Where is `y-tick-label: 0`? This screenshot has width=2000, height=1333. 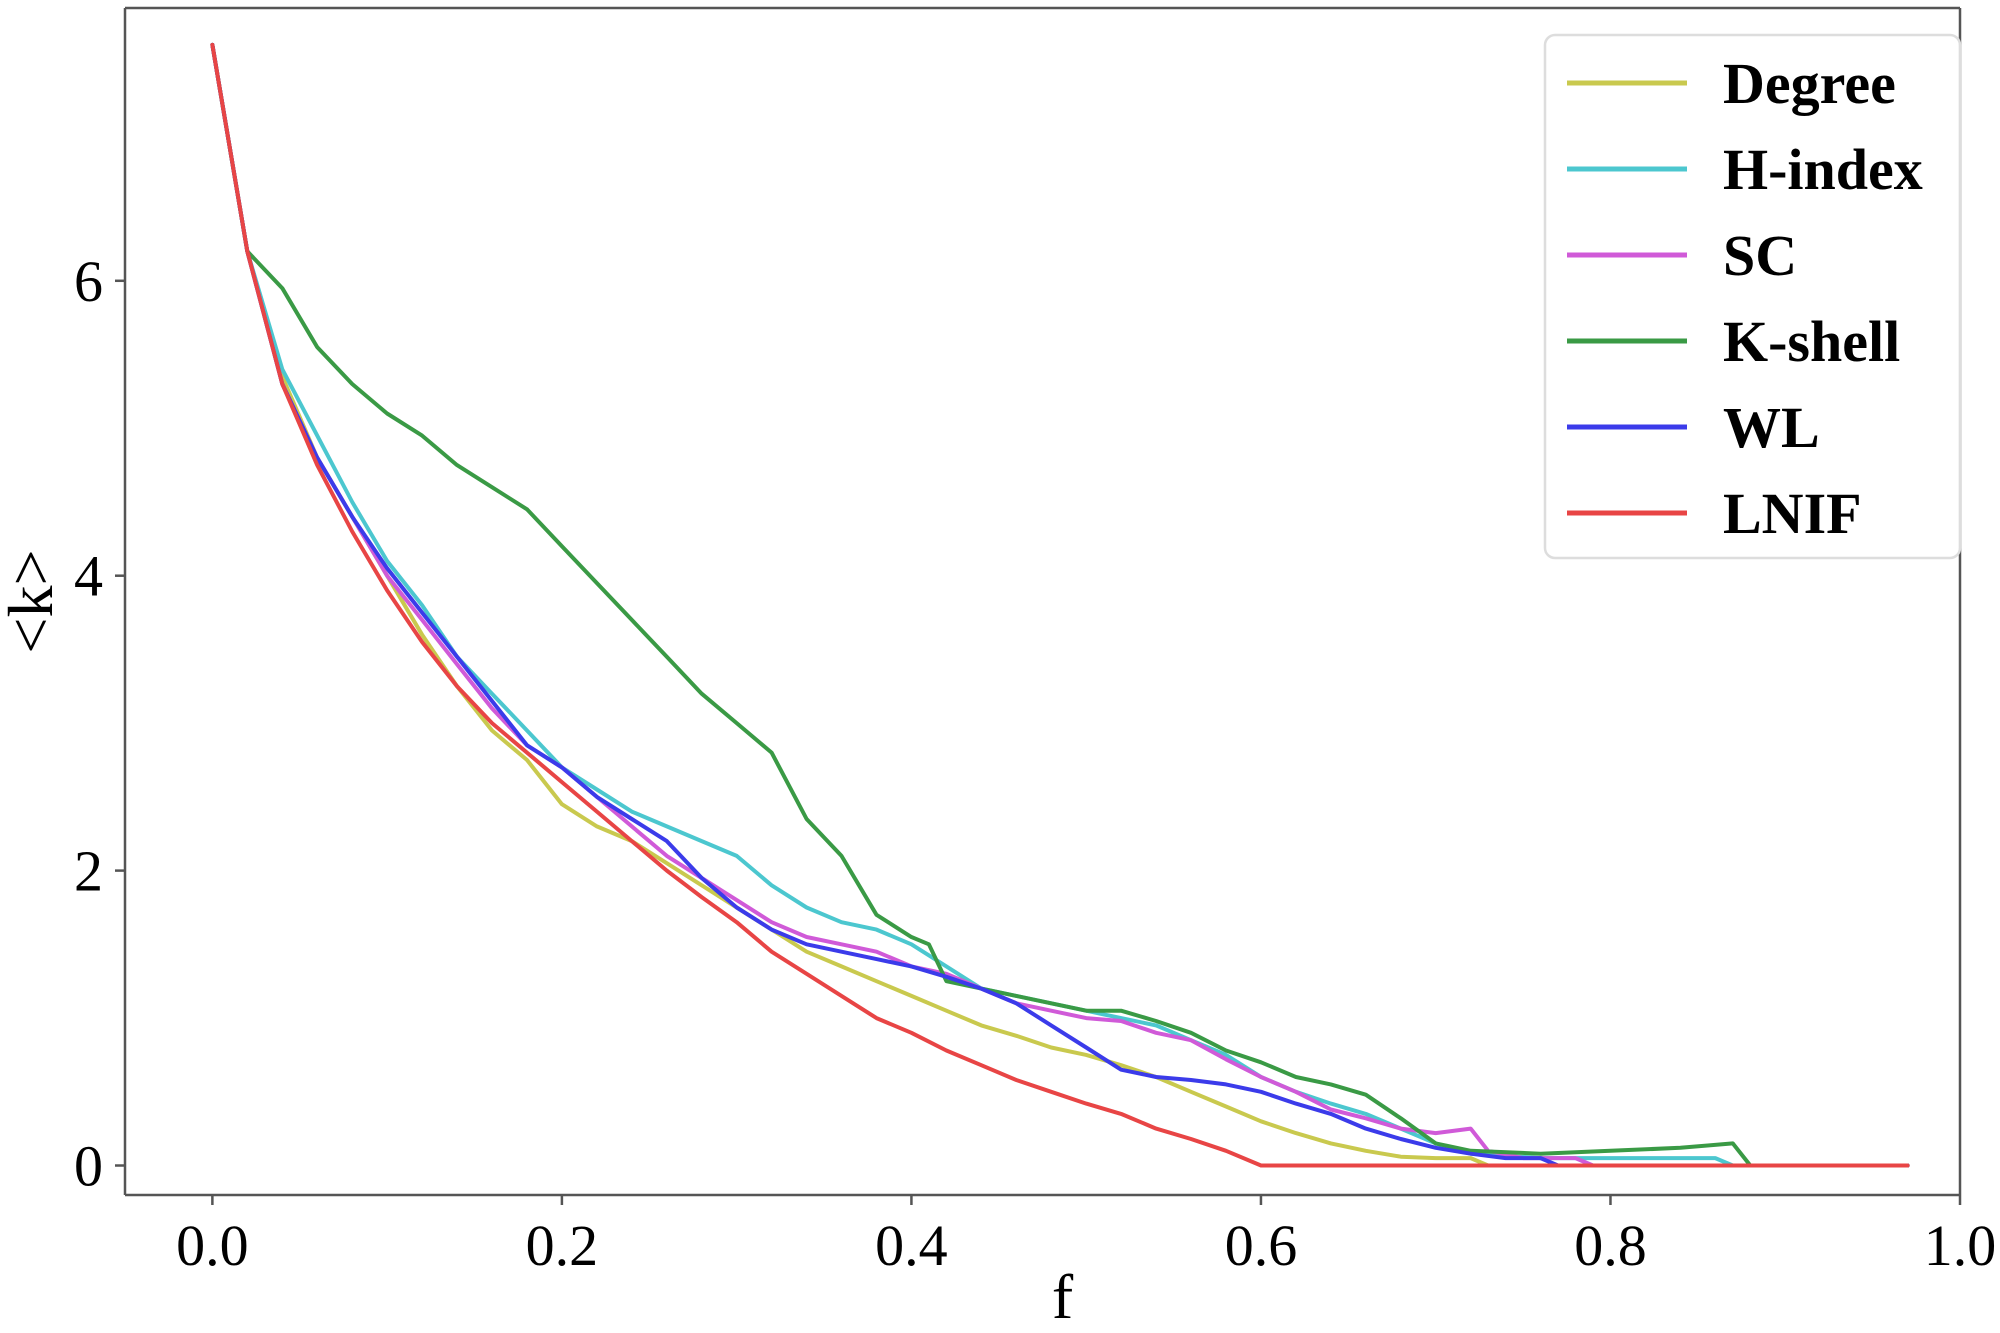
y-tick-label: 0 is located at coordinates (88, 1166).